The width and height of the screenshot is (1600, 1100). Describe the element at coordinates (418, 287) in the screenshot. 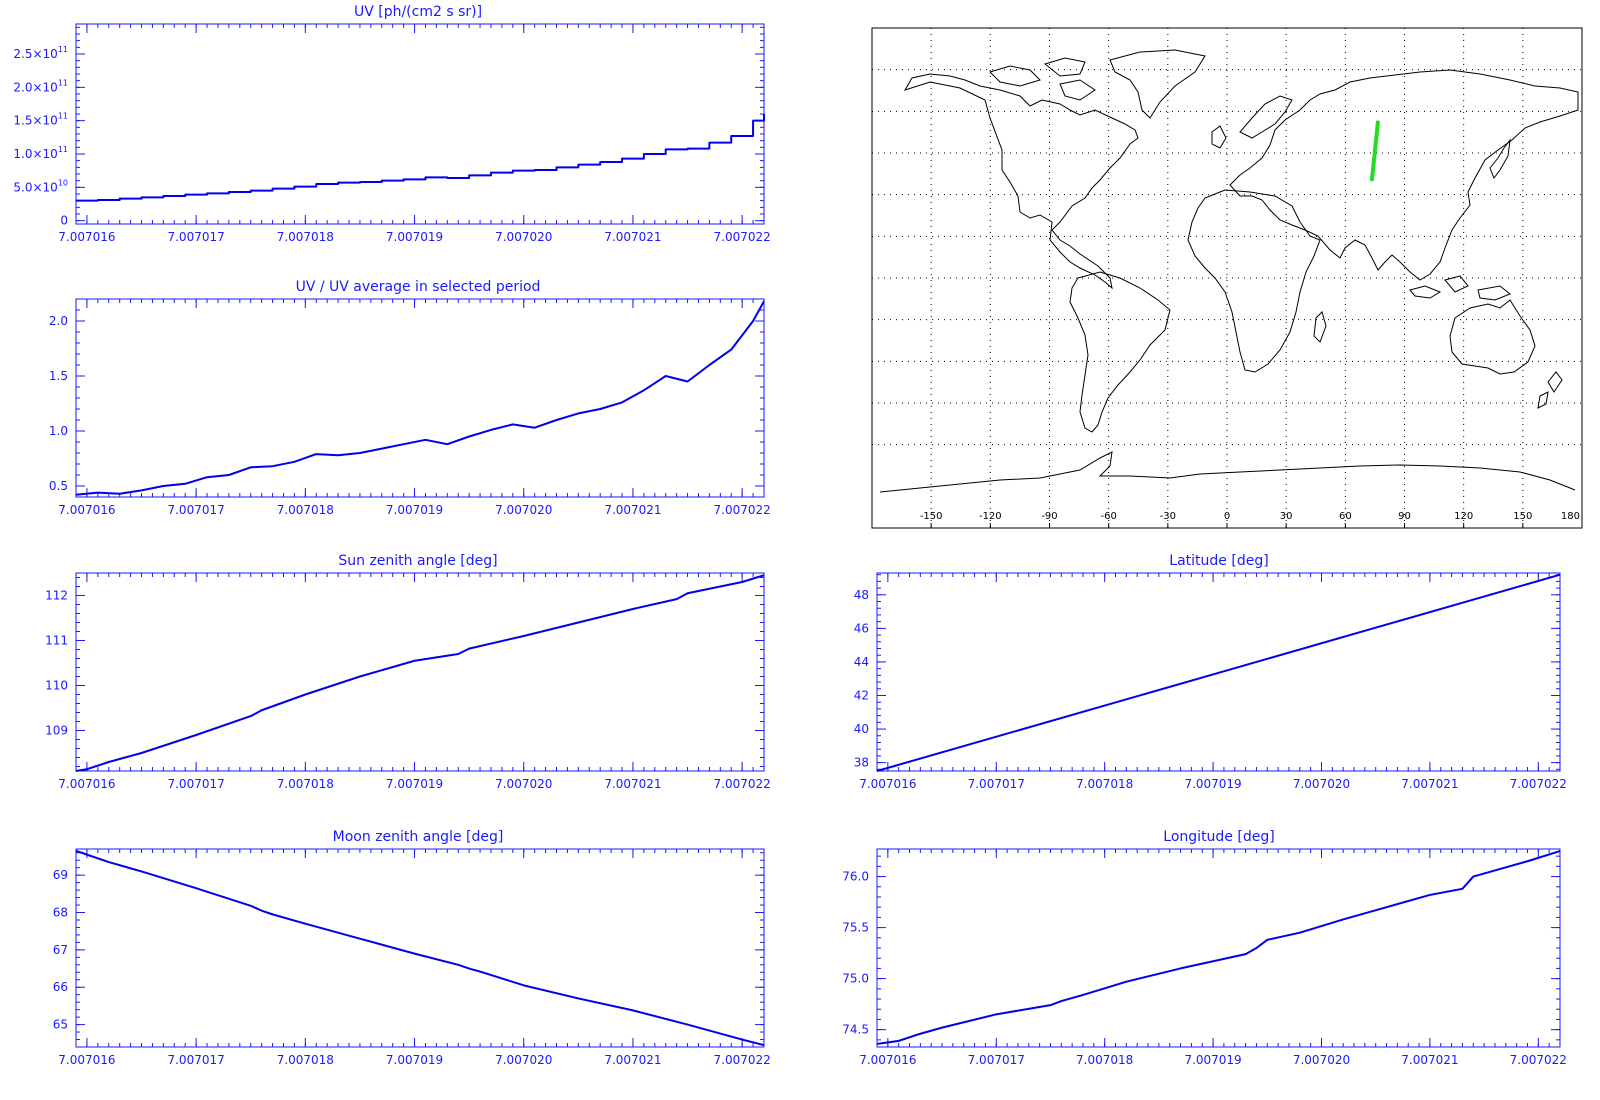

I see `chart-title: UV / UV average in selected period` at that location.